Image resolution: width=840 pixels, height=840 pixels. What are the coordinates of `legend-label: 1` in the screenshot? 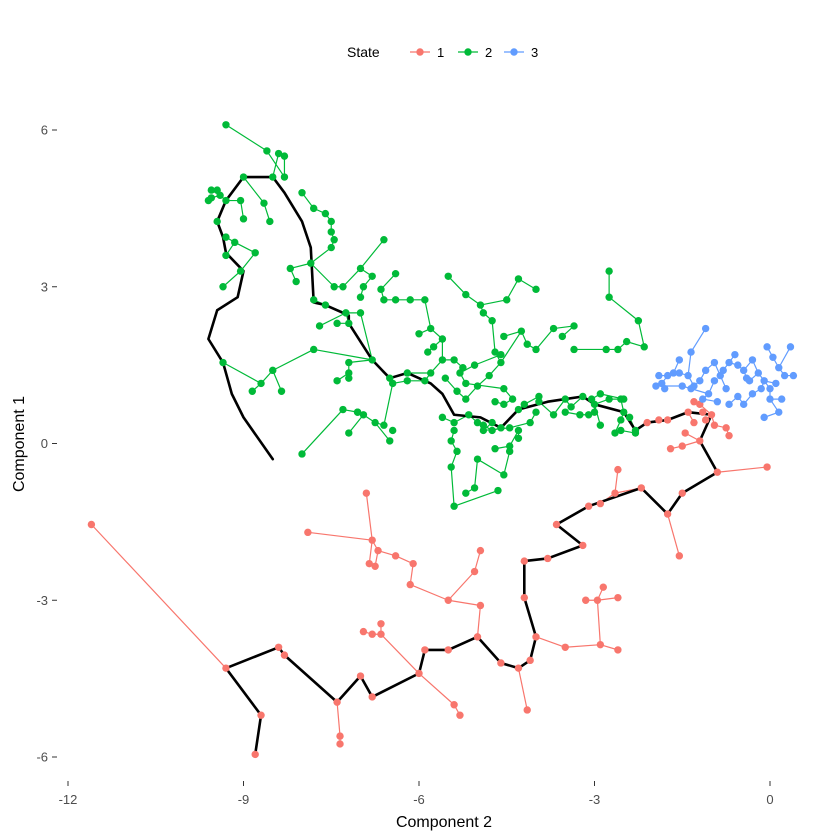 It's located at (440, 52).